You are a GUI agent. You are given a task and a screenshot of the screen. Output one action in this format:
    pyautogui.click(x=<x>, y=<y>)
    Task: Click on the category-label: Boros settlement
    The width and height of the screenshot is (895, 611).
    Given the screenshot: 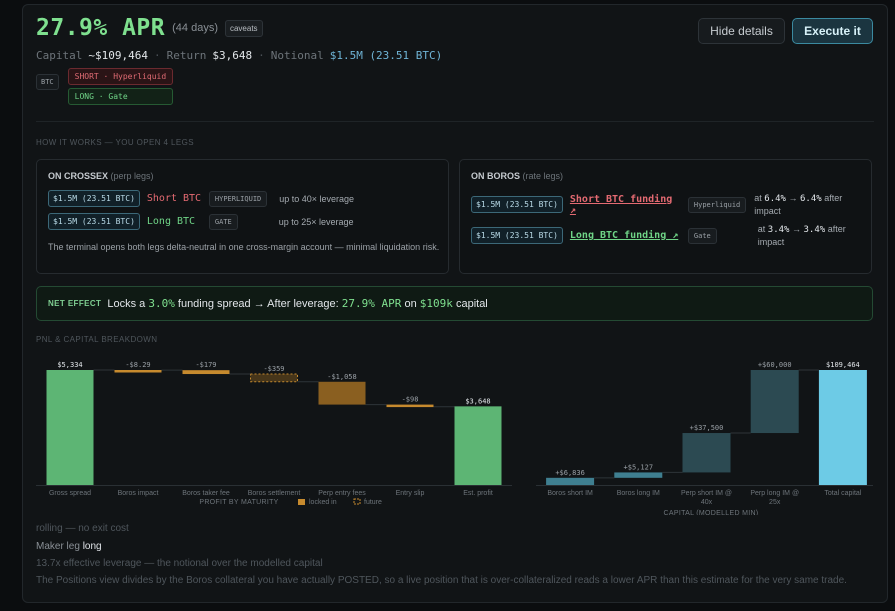 What is the action you would take?
    pyautogui.click(x=274, y=493)
    